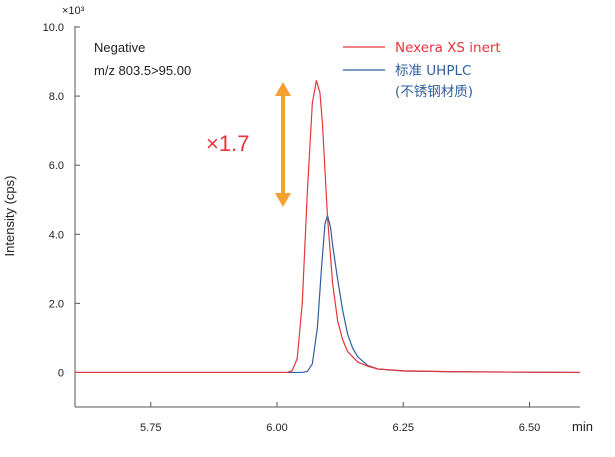 The width and height of the screenshot is (615, 457). I want to click on y-ticks: 0 2.0 4.0 6.0 8.0 10.0, so click(61, 200).